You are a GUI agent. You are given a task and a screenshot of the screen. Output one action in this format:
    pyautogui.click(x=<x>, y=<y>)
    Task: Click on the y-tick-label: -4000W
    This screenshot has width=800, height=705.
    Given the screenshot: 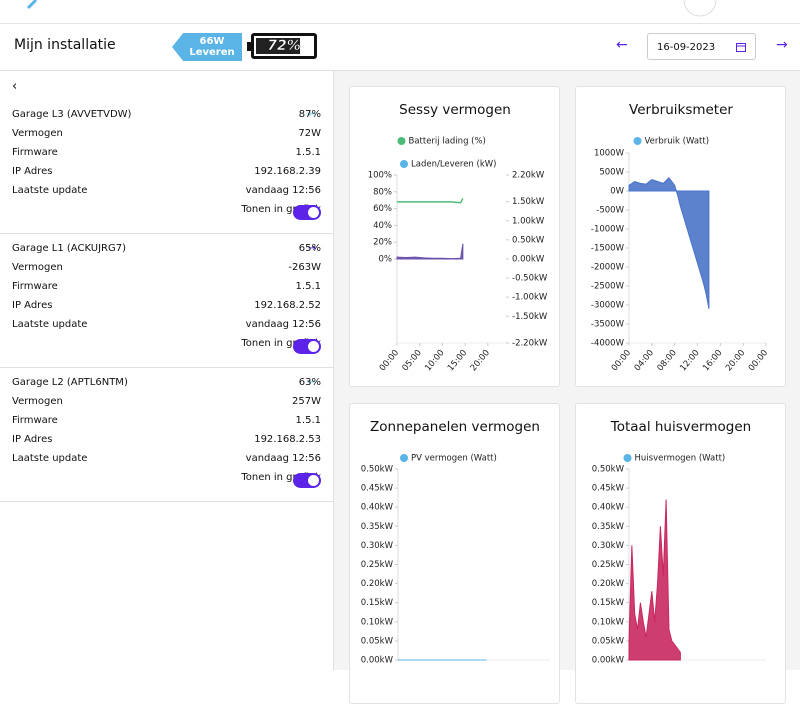 What is the action you would take?
    pyautogui.click(x=608, y=344)
    